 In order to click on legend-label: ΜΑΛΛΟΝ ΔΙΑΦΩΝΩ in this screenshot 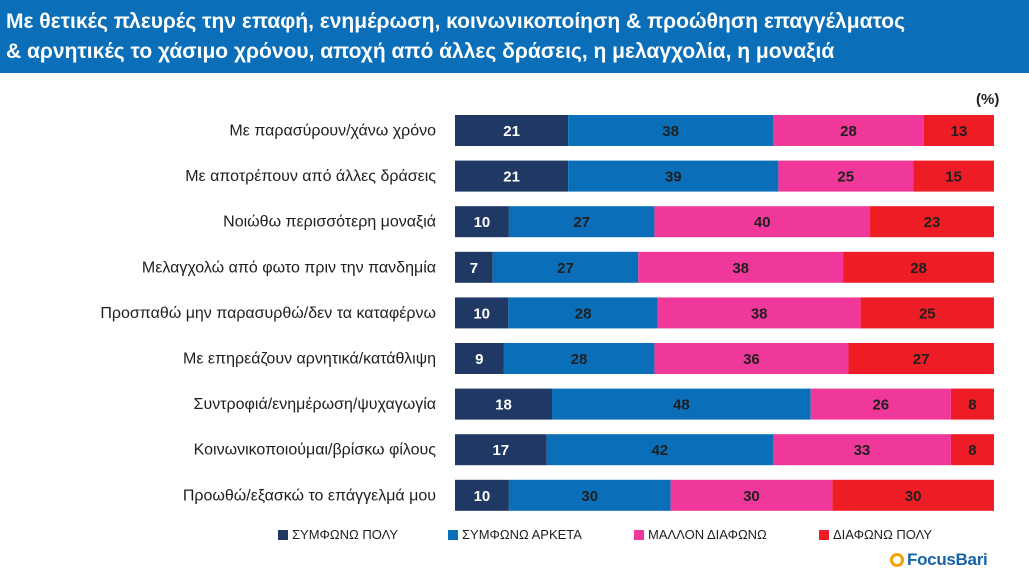, I will do `click(707, 534)`.